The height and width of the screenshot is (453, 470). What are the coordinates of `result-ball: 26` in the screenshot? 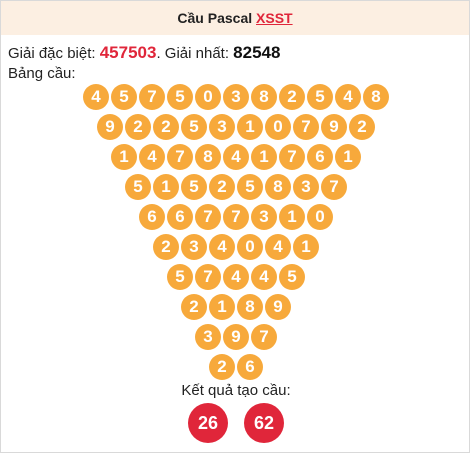 It's located at (208, 423).